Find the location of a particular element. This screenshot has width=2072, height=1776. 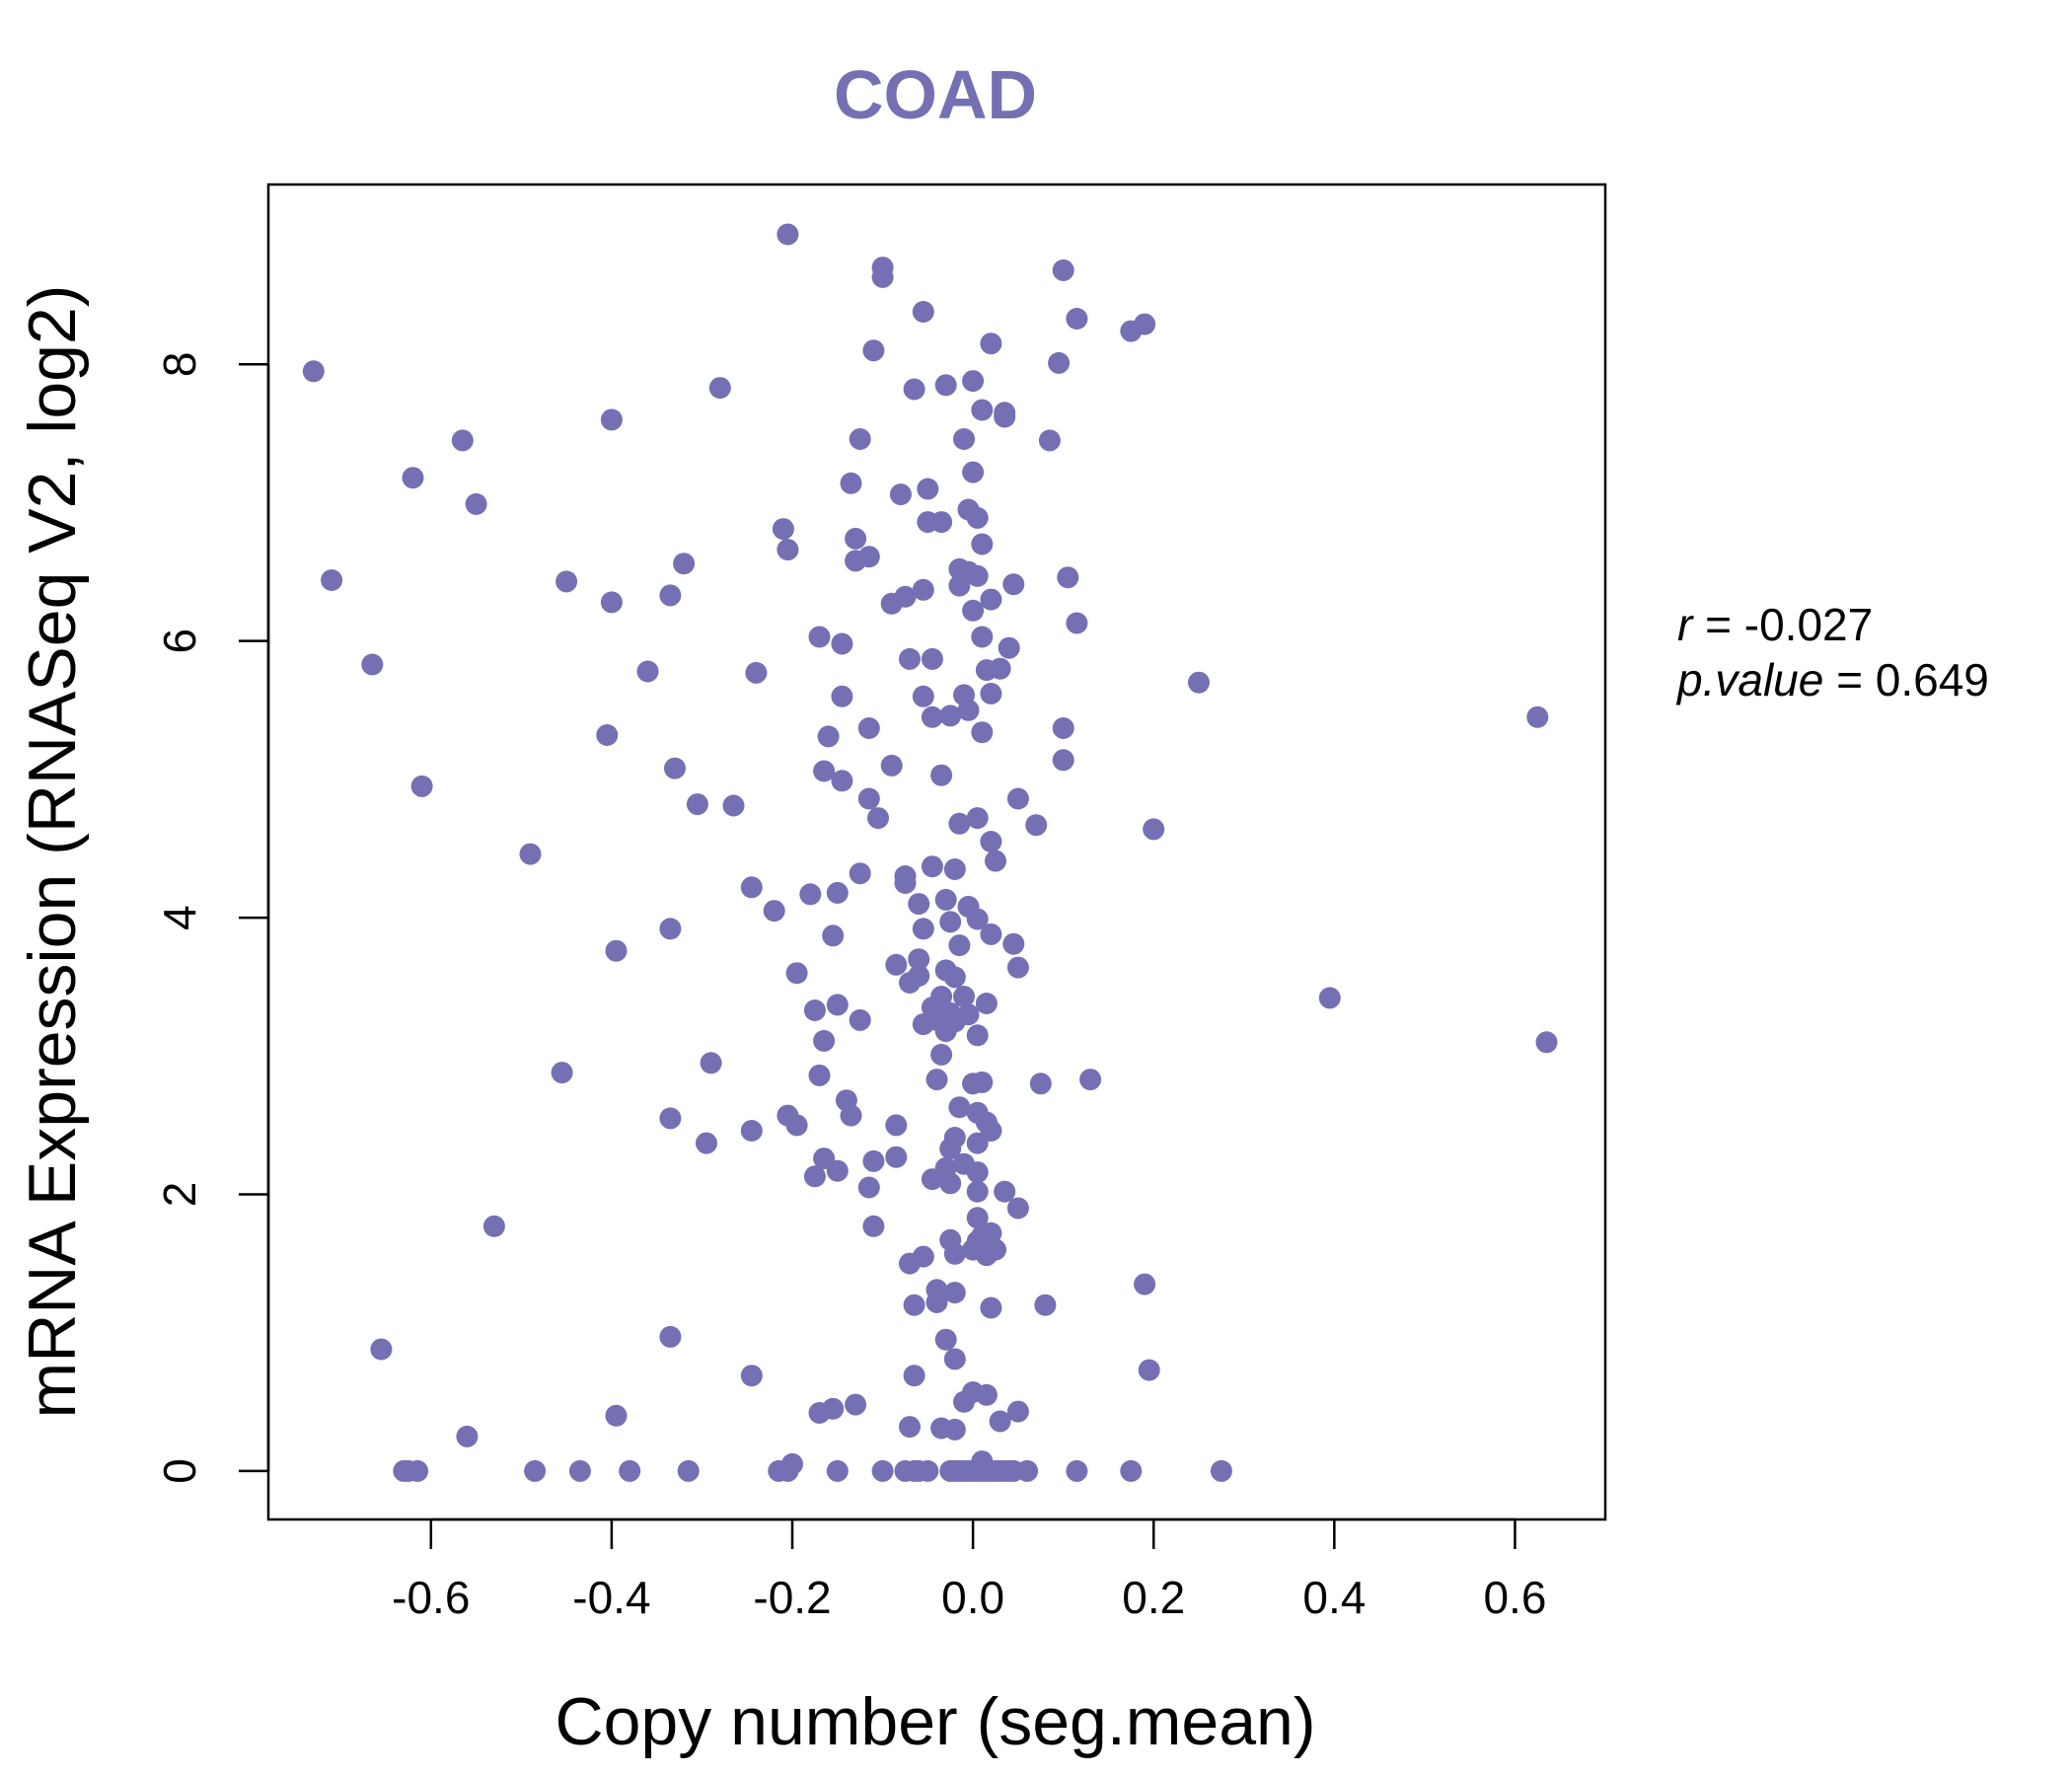

y-tick-label: 4 is located at coordinates (179, 918).